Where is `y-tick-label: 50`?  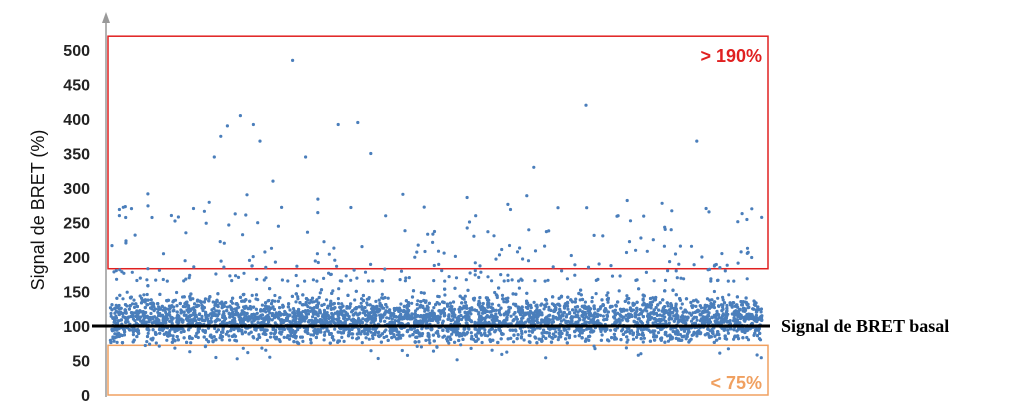 y-tick-label: 50 is located at coordinates (81, 362).